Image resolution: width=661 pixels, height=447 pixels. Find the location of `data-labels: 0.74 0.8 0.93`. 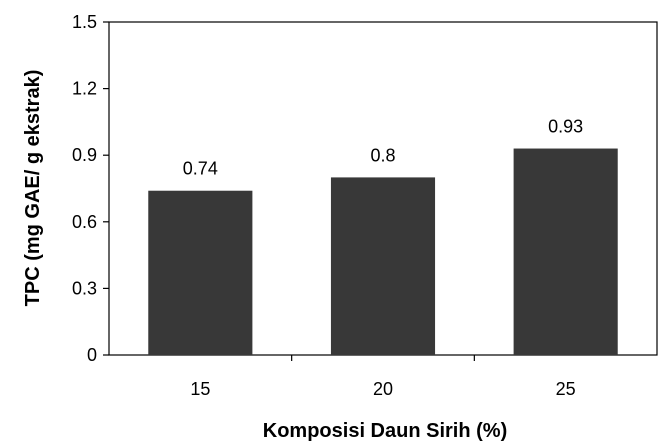

data-labels: 0.74 0.8 0.93 is located at coordinates (383, 148).